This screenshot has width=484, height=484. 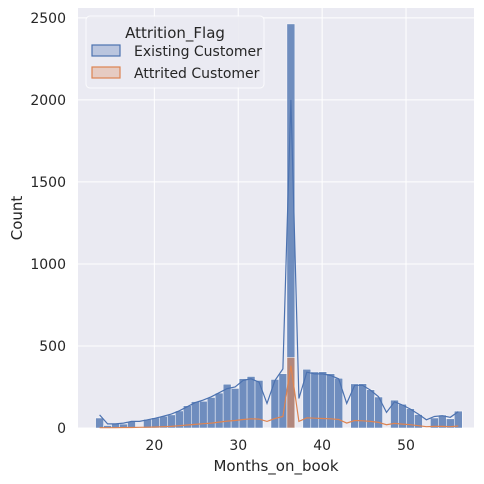 I want to click on y-axis-title: Count, so click(x=17, y=218).